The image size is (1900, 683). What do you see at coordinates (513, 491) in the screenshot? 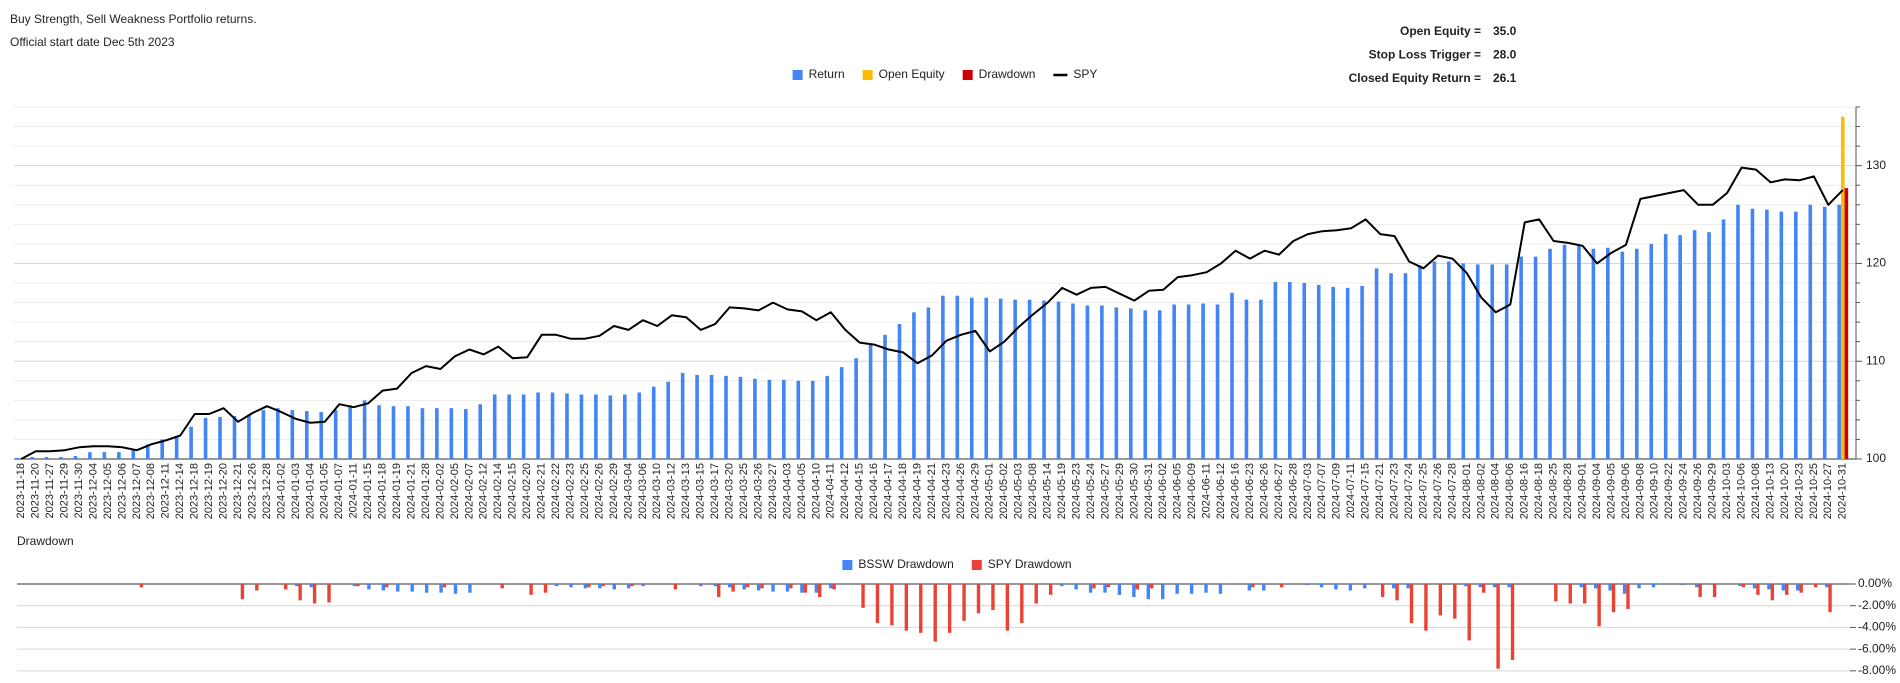
I see `x-tick-label: 2024-02-15` at bounding box center [513, 491].